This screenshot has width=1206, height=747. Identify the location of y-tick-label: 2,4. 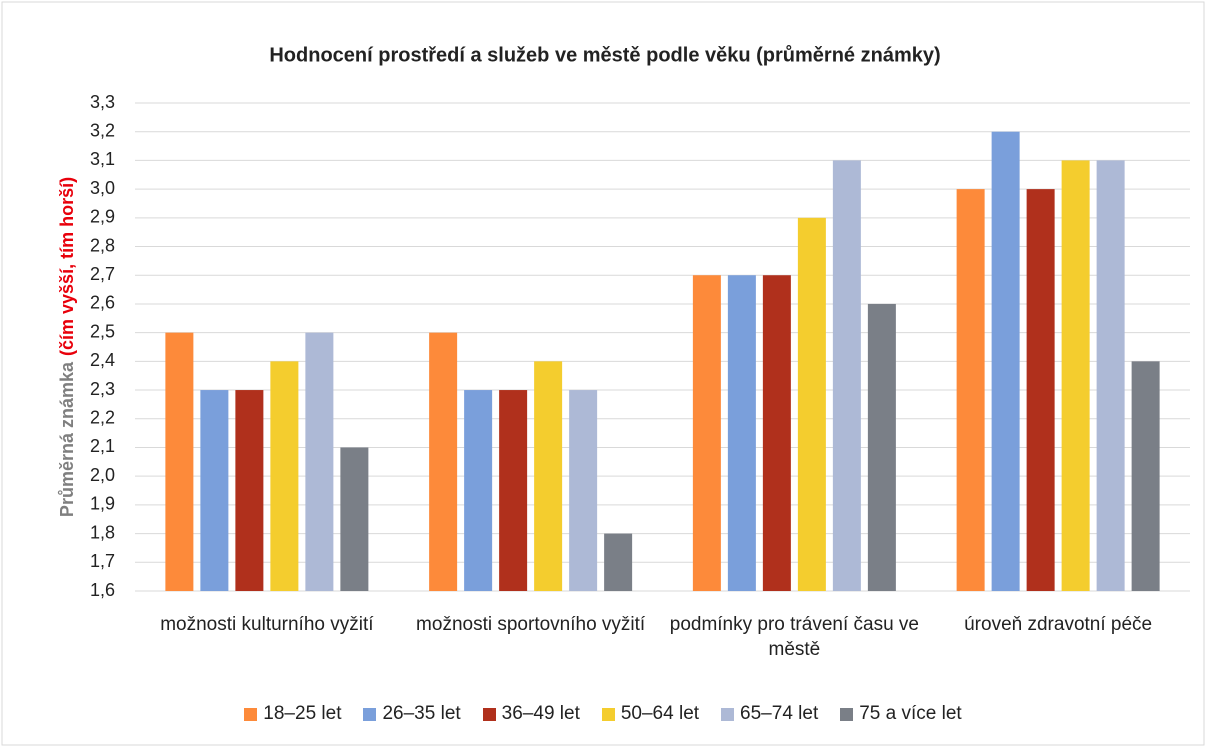
(102, 360).